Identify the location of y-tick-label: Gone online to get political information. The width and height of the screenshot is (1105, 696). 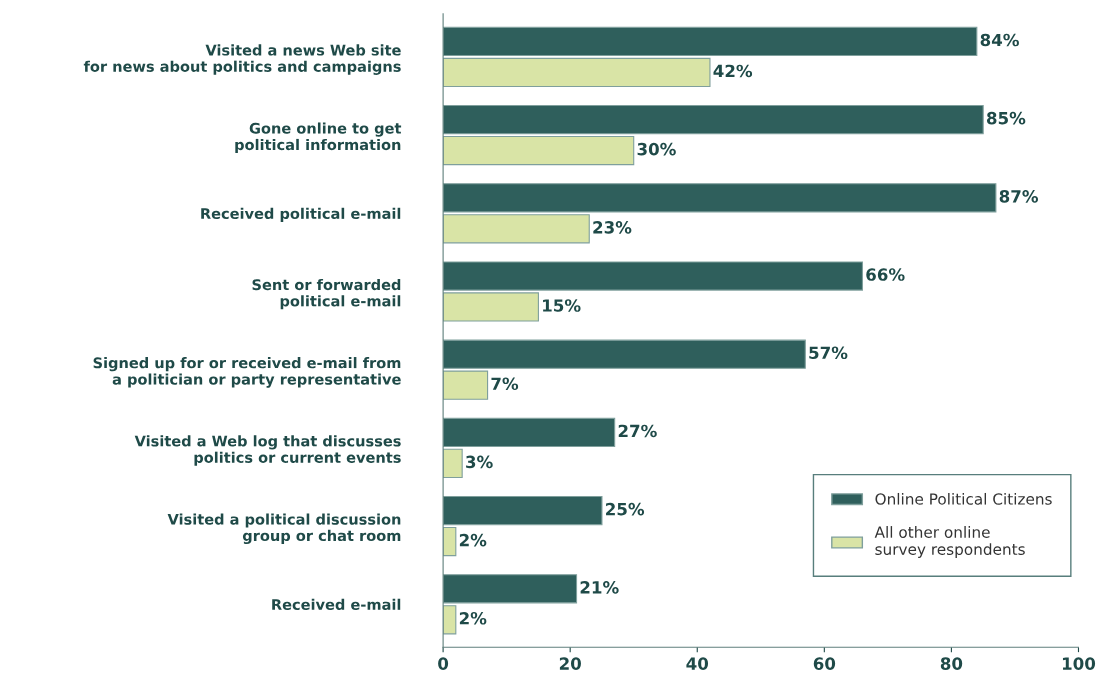
(318, 138).